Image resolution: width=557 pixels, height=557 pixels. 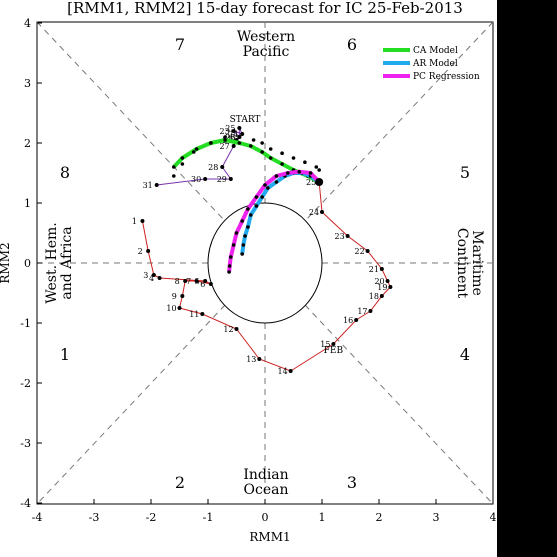 What do you see at coordinates (269, 537) in the screenshot?
I see `x-axis-label: RMM1` at bounding box center [269, 537].